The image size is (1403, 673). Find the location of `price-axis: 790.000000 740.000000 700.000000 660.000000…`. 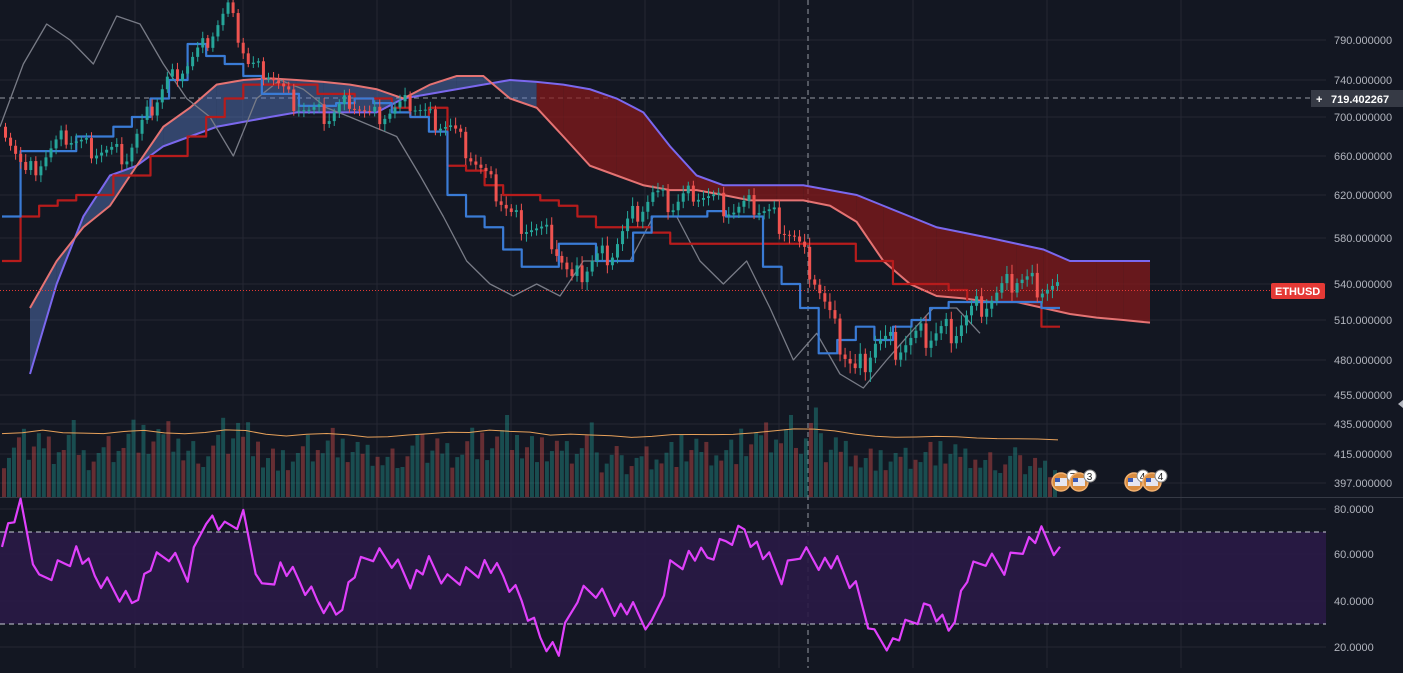

price-axis: 790.000000 740.000000 700.000000 660.000000… is located at coordinates (1337, 344).